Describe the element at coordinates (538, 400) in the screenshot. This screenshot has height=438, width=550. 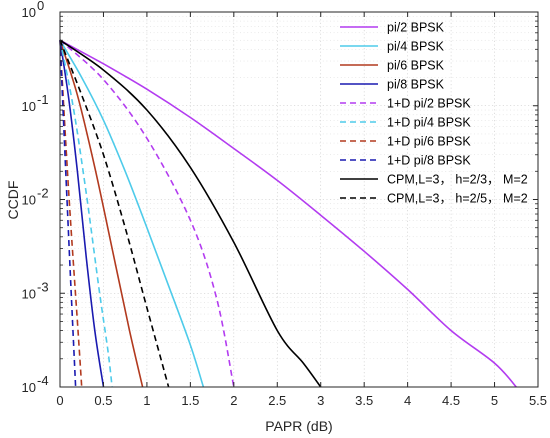
I see `x-tick-label: 5.5` at that location.